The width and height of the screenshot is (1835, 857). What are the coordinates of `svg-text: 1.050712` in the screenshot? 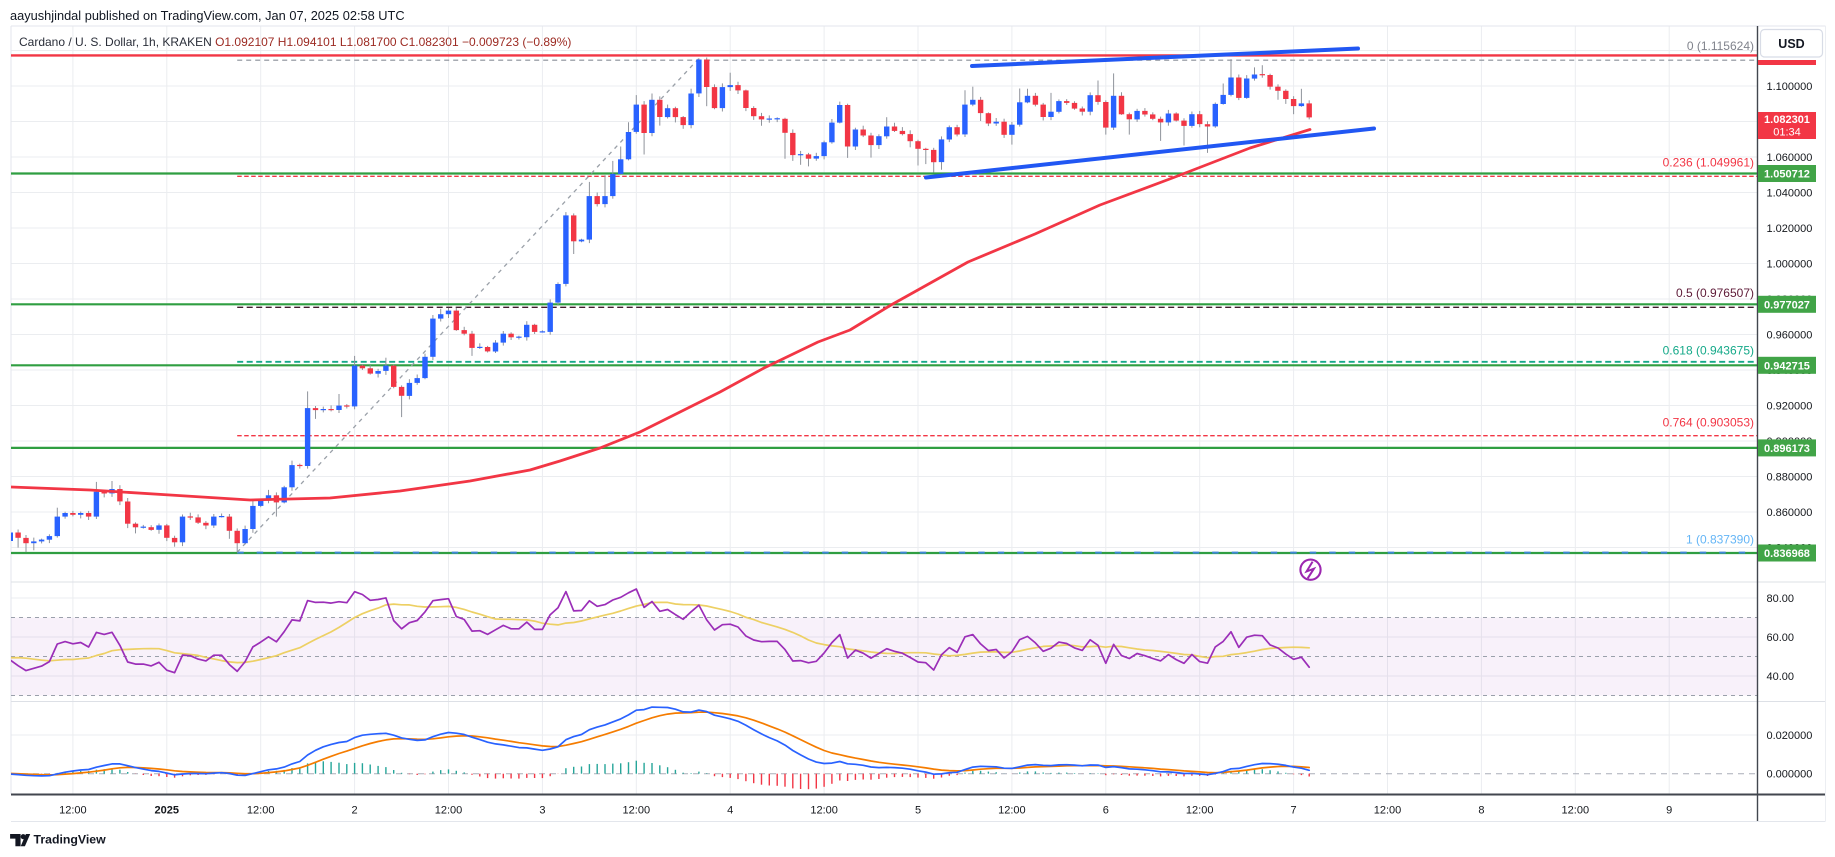 It's located at (1787, 175).